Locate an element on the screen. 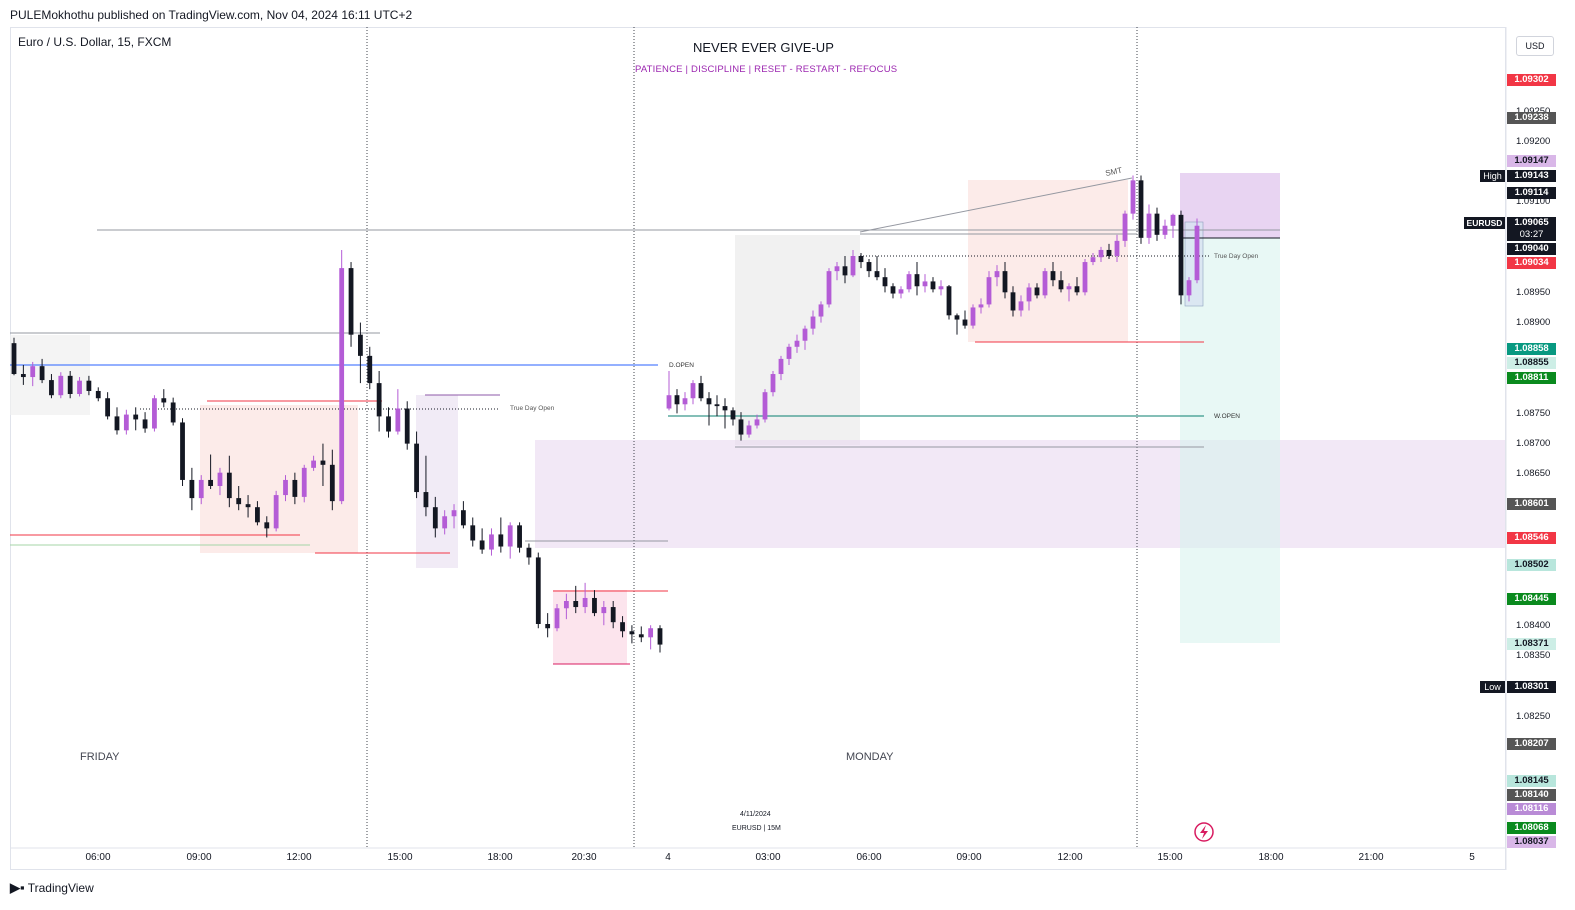 Image resolution: width=1575 pixels, height=910 pixels. true-day-open-label-1: True Day Open is located at coordinates (532, 408).